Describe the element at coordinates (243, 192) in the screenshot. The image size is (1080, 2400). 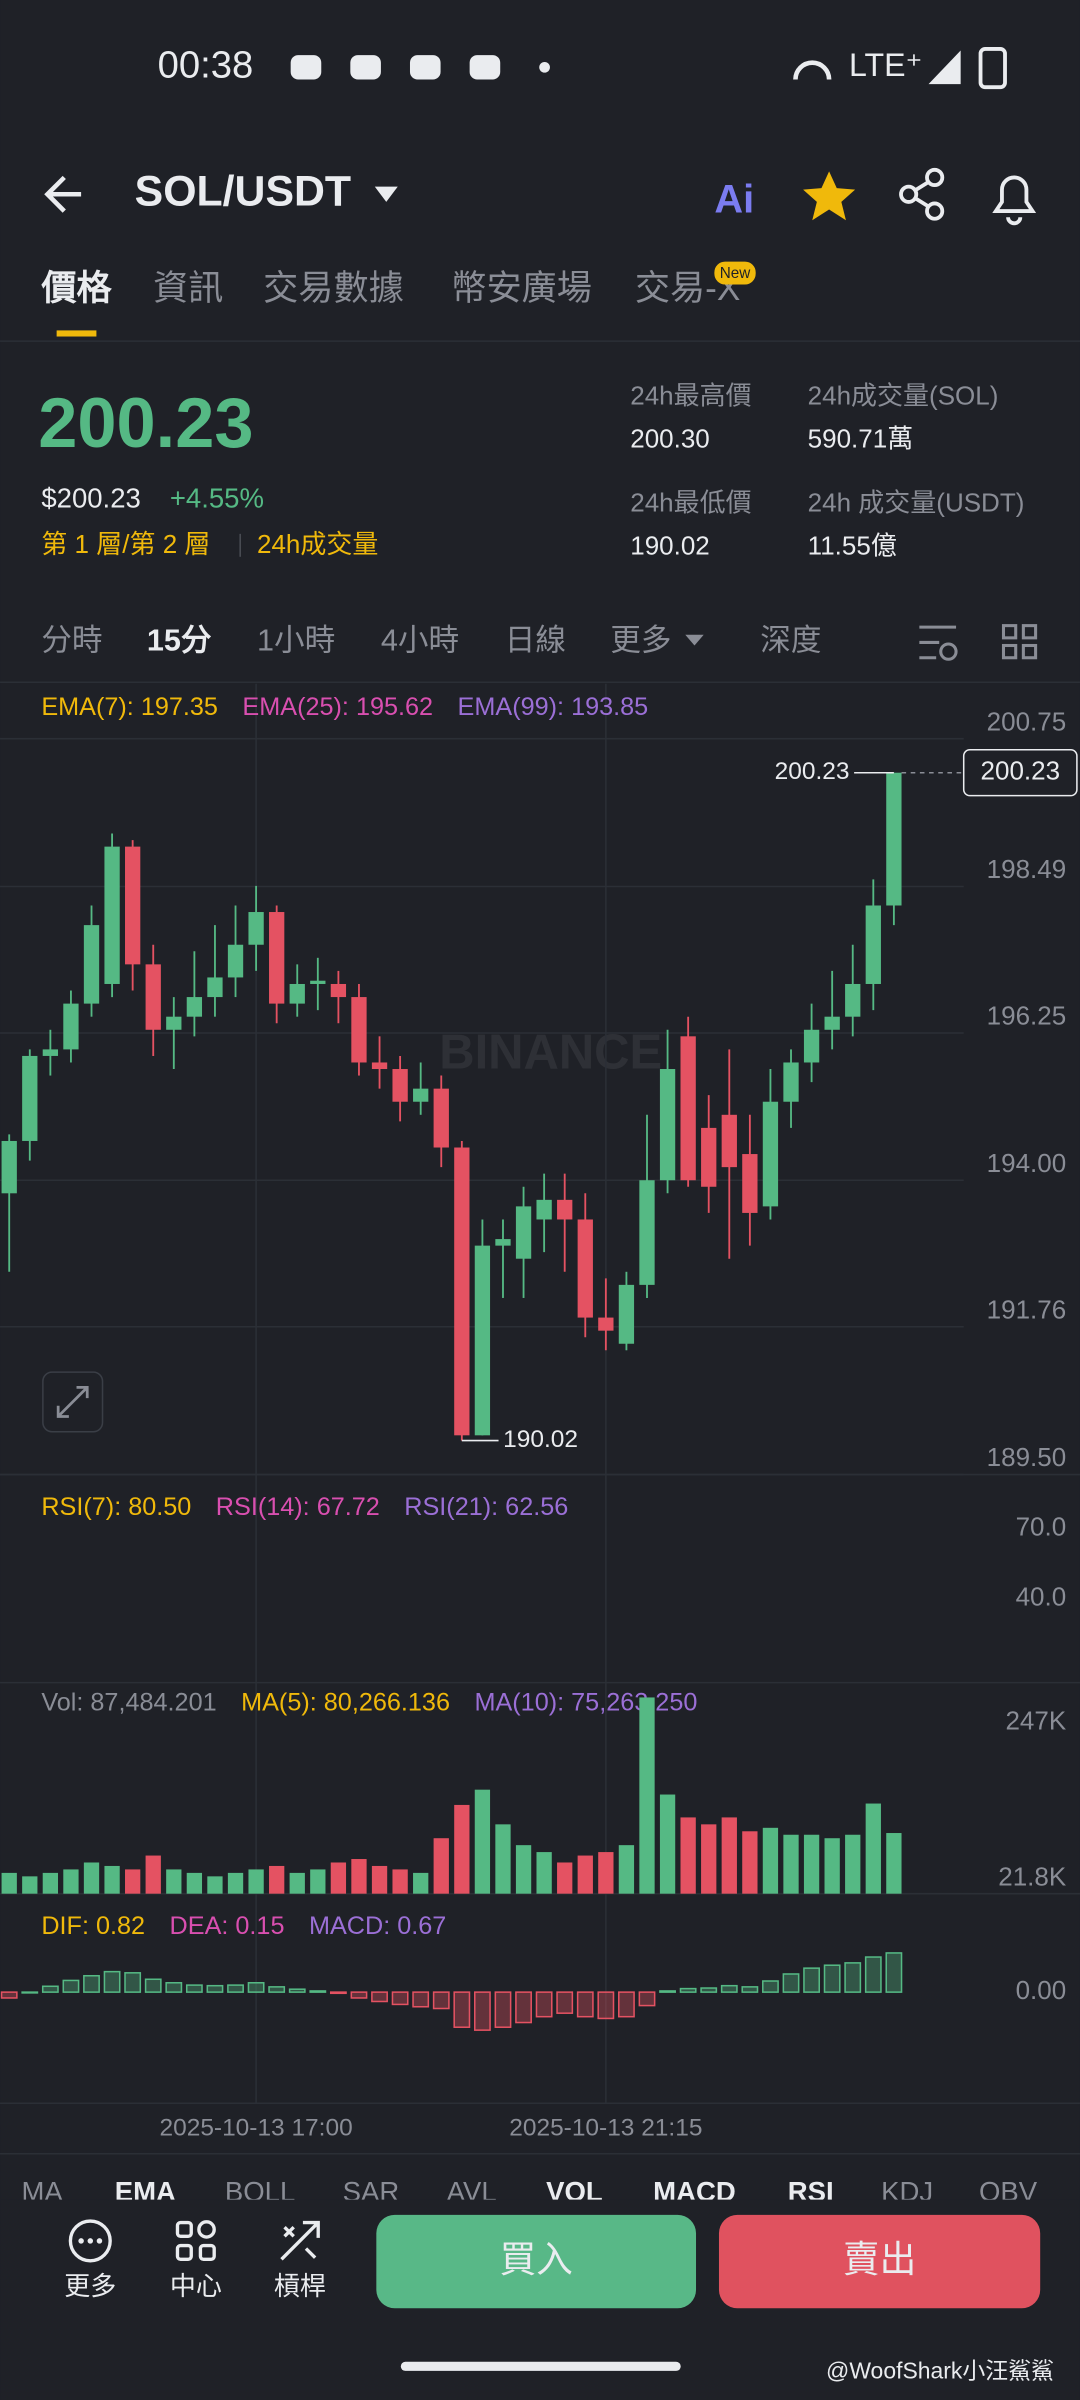
I see `pair-title: SOL/USDT` at that location.